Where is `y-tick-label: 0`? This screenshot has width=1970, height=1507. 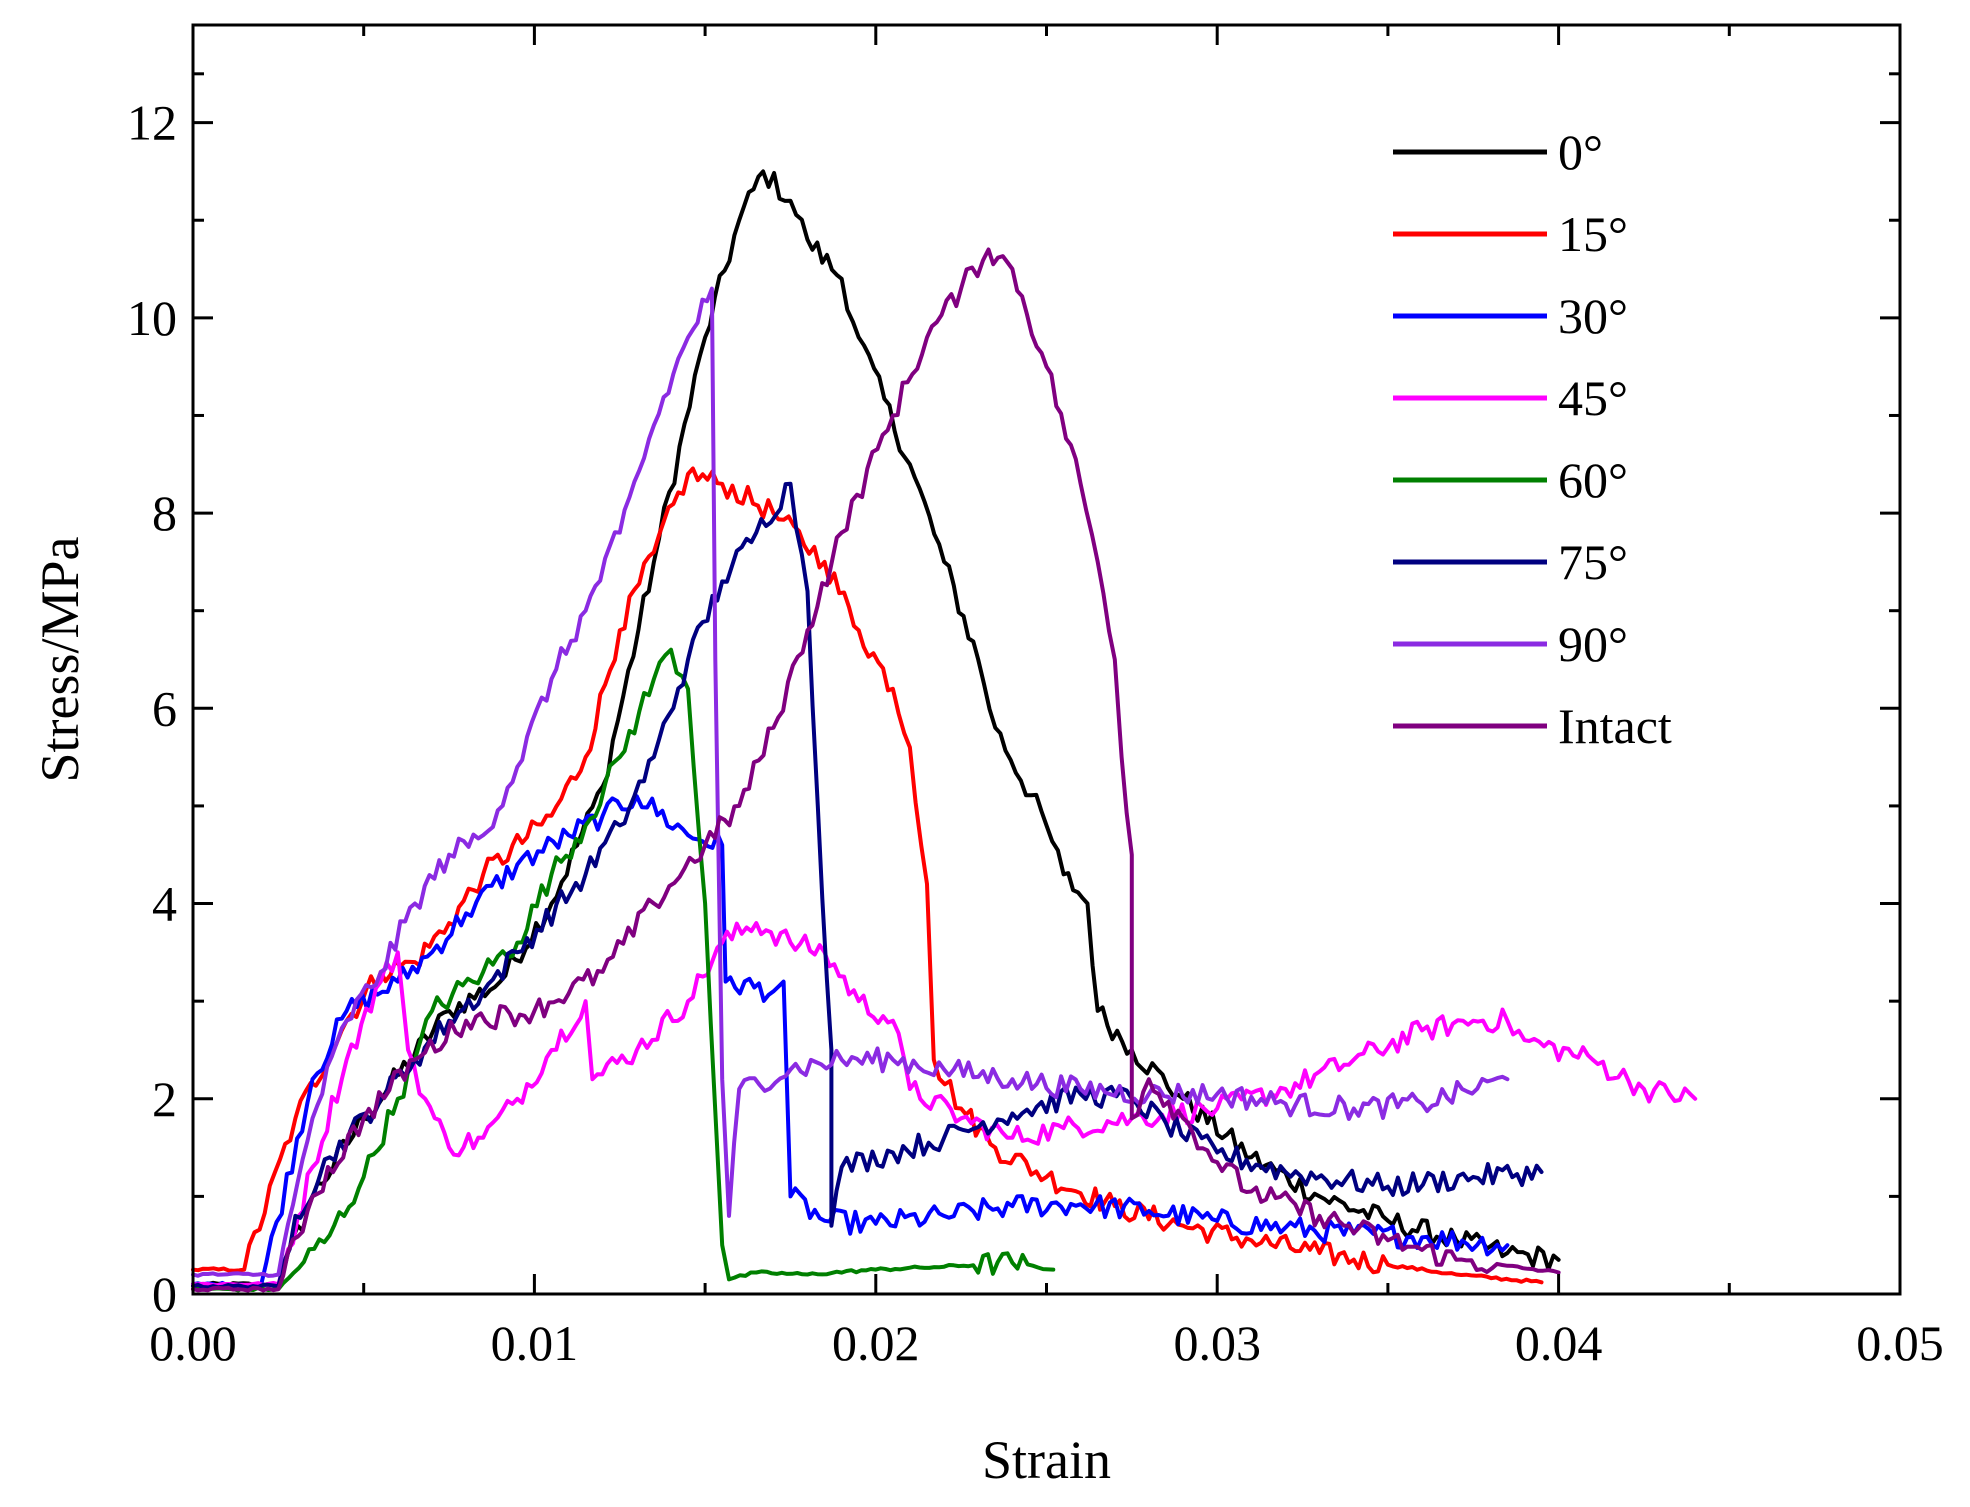
y-tick-label: 0 is located at coordinates (164, 1294).